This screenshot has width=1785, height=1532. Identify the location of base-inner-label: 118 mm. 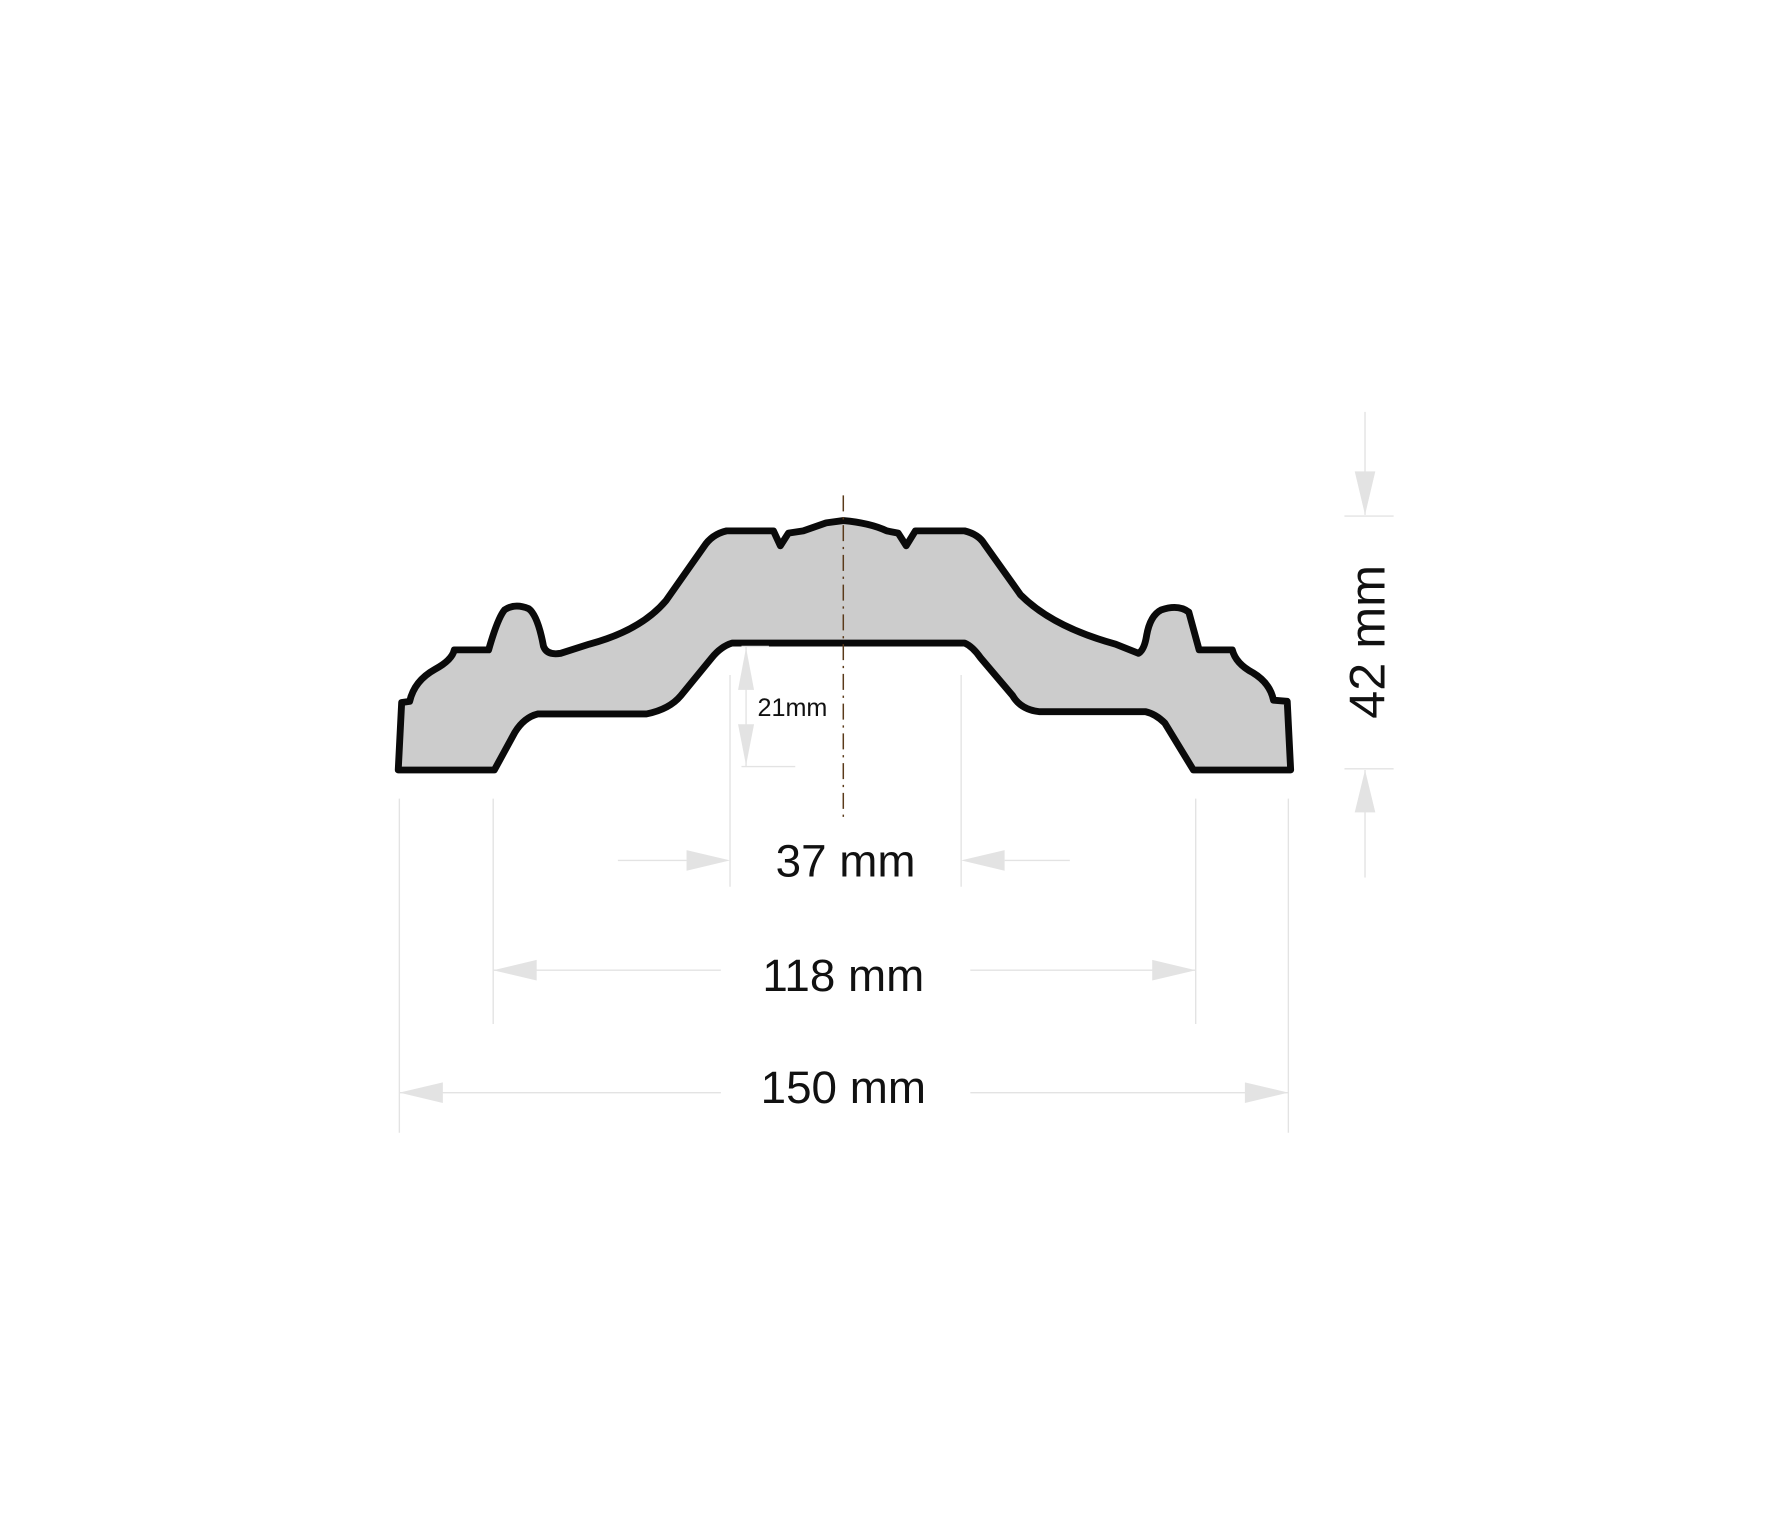
(843, 975).